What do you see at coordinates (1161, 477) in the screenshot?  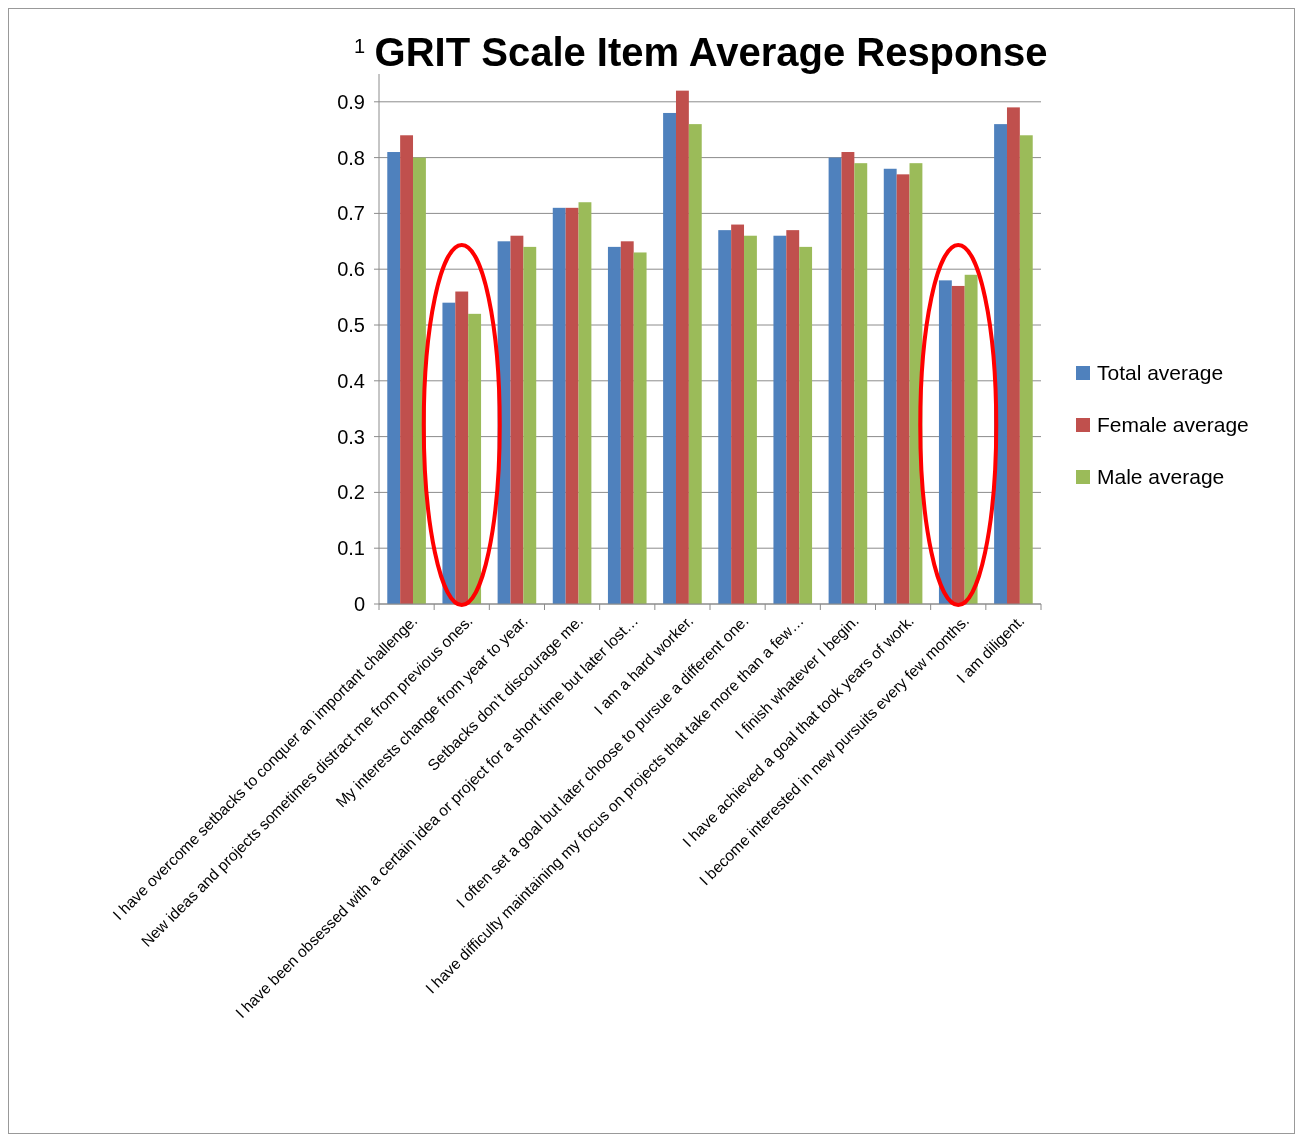 I see `legend-label: Male average` at bounding box center [1161, 477].